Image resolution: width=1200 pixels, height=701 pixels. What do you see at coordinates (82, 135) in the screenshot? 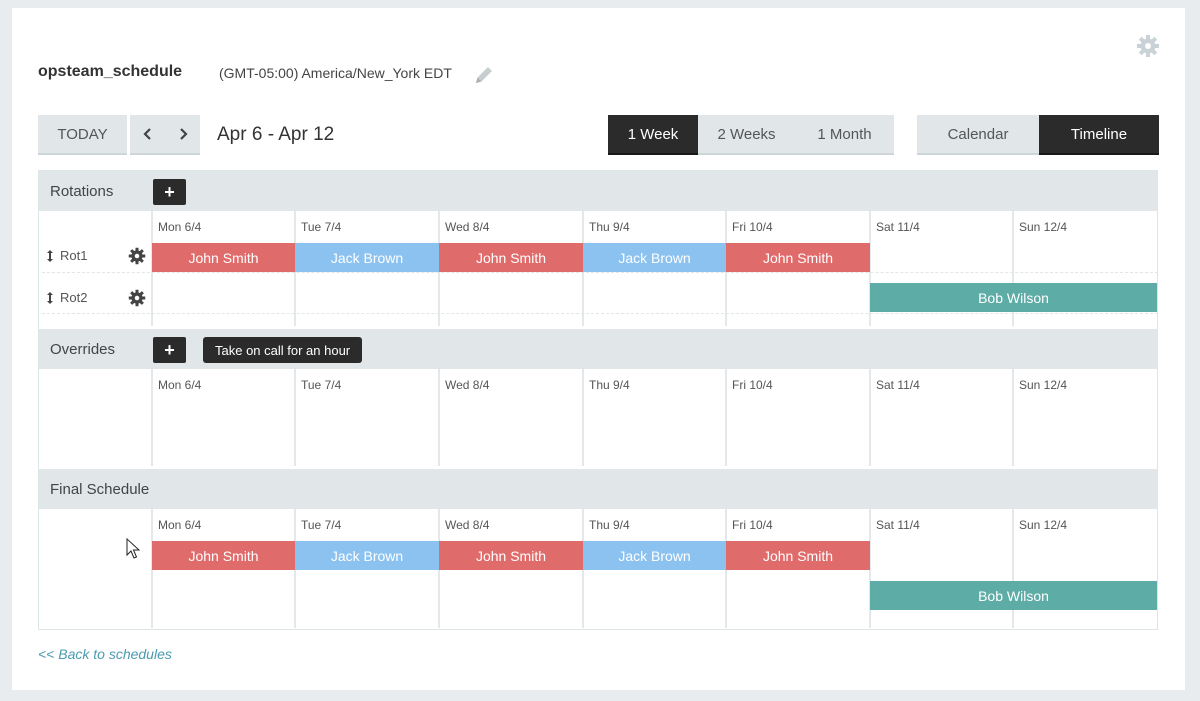
I see `today-button: TODAY` at bounding box center [82, 135].